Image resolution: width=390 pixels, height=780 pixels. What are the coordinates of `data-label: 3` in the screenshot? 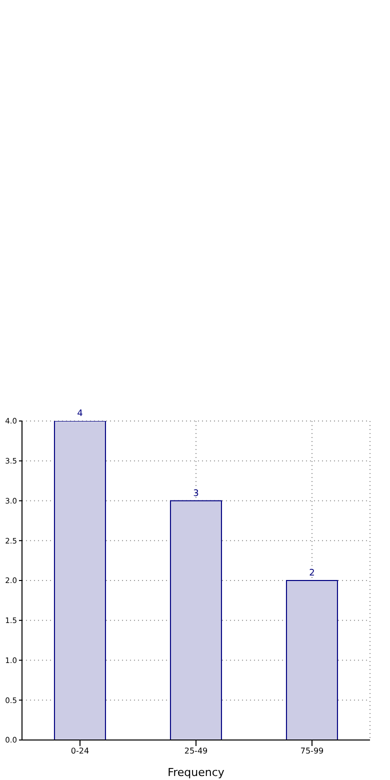 It's located at (196, 493).